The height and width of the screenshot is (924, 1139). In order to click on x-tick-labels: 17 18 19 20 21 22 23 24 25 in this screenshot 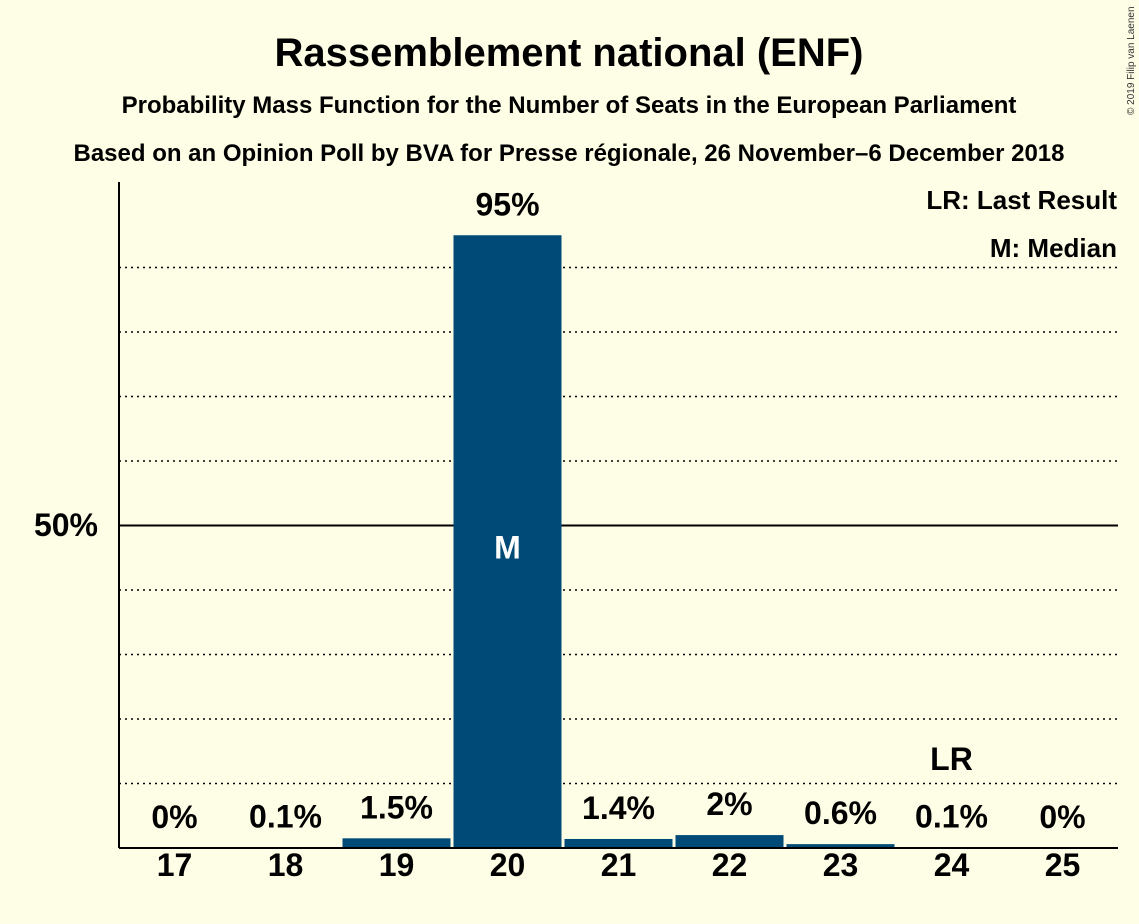, I will do `click(619, 865)`.